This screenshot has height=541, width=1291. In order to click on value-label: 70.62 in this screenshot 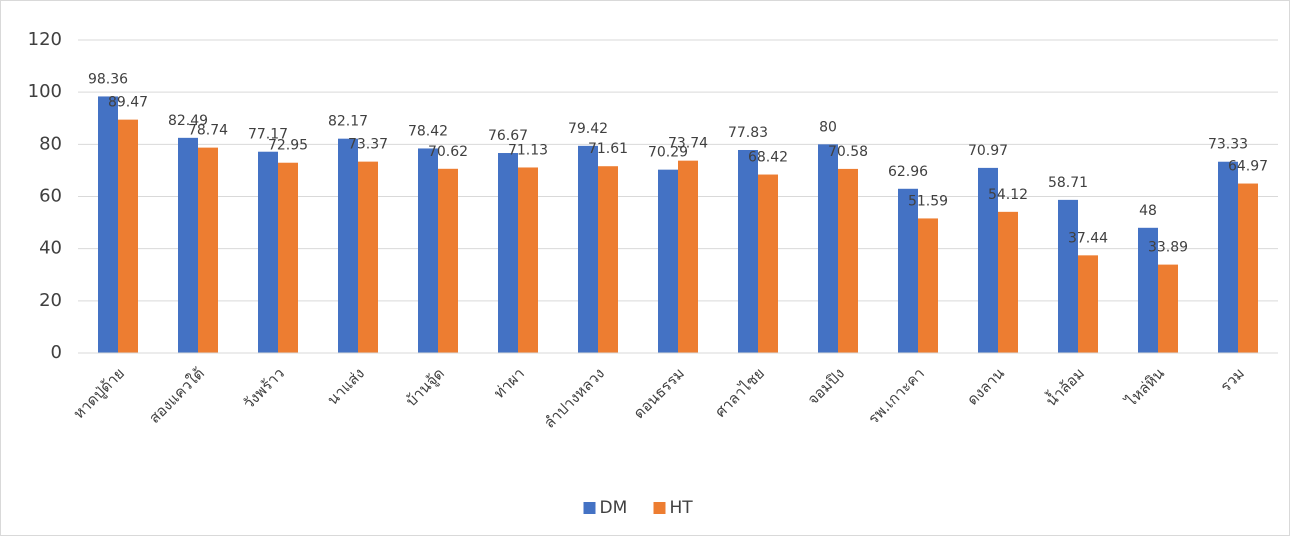, I will do `click(448, 152)`.